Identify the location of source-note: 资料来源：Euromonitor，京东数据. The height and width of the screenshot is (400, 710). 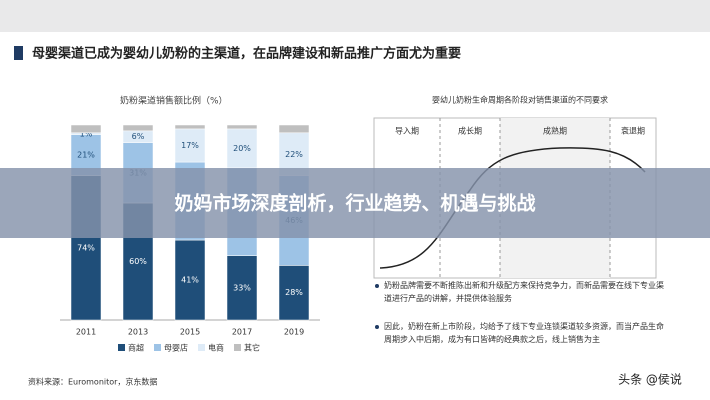
(92, 382).